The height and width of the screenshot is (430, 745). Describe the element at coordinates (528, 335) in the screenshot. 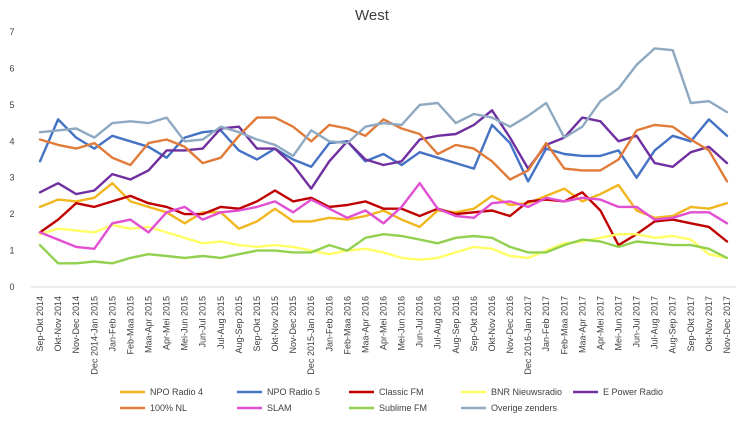

I see `x-tick-label: Dec 2016-Jan 2017` at that location.